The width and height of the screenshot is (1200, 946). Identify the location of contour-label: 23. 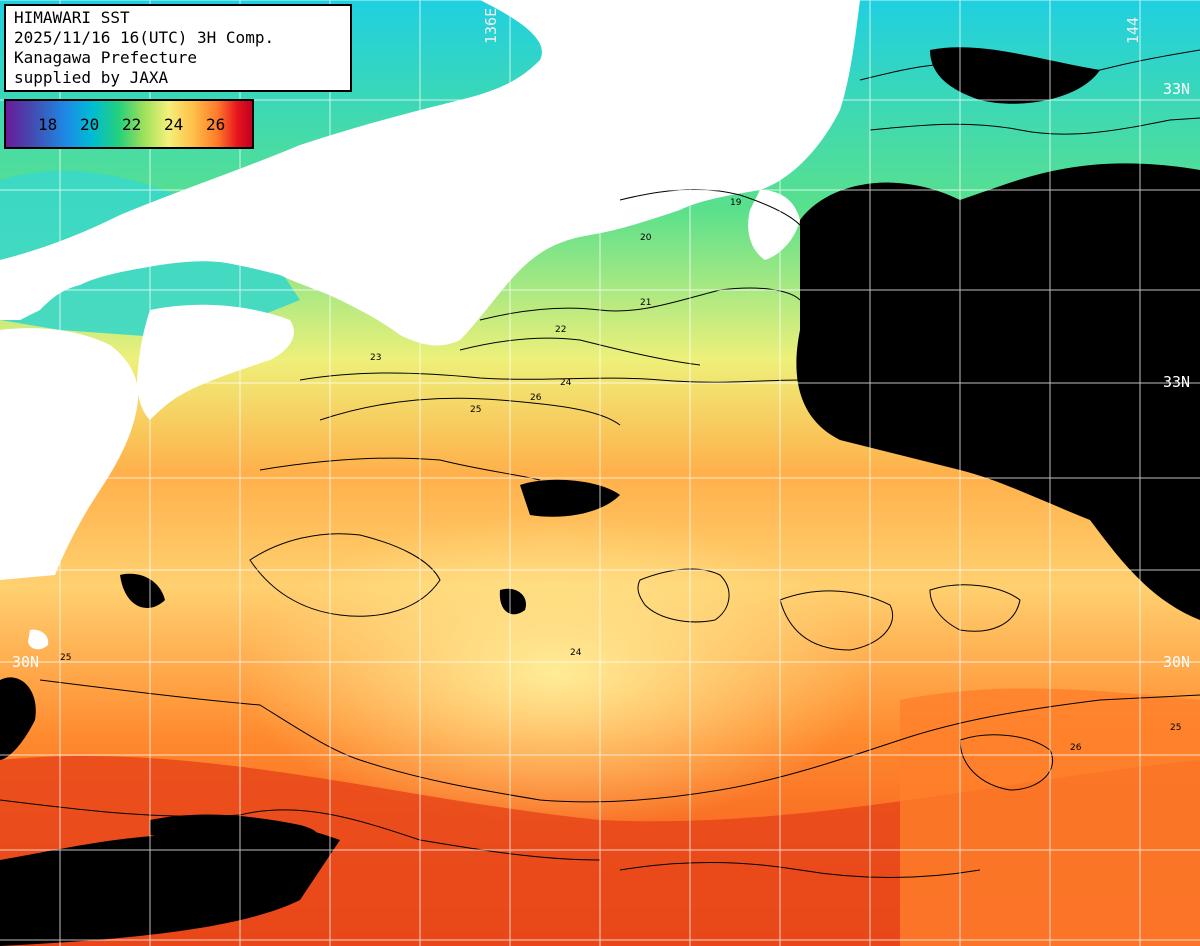
(375, 358).